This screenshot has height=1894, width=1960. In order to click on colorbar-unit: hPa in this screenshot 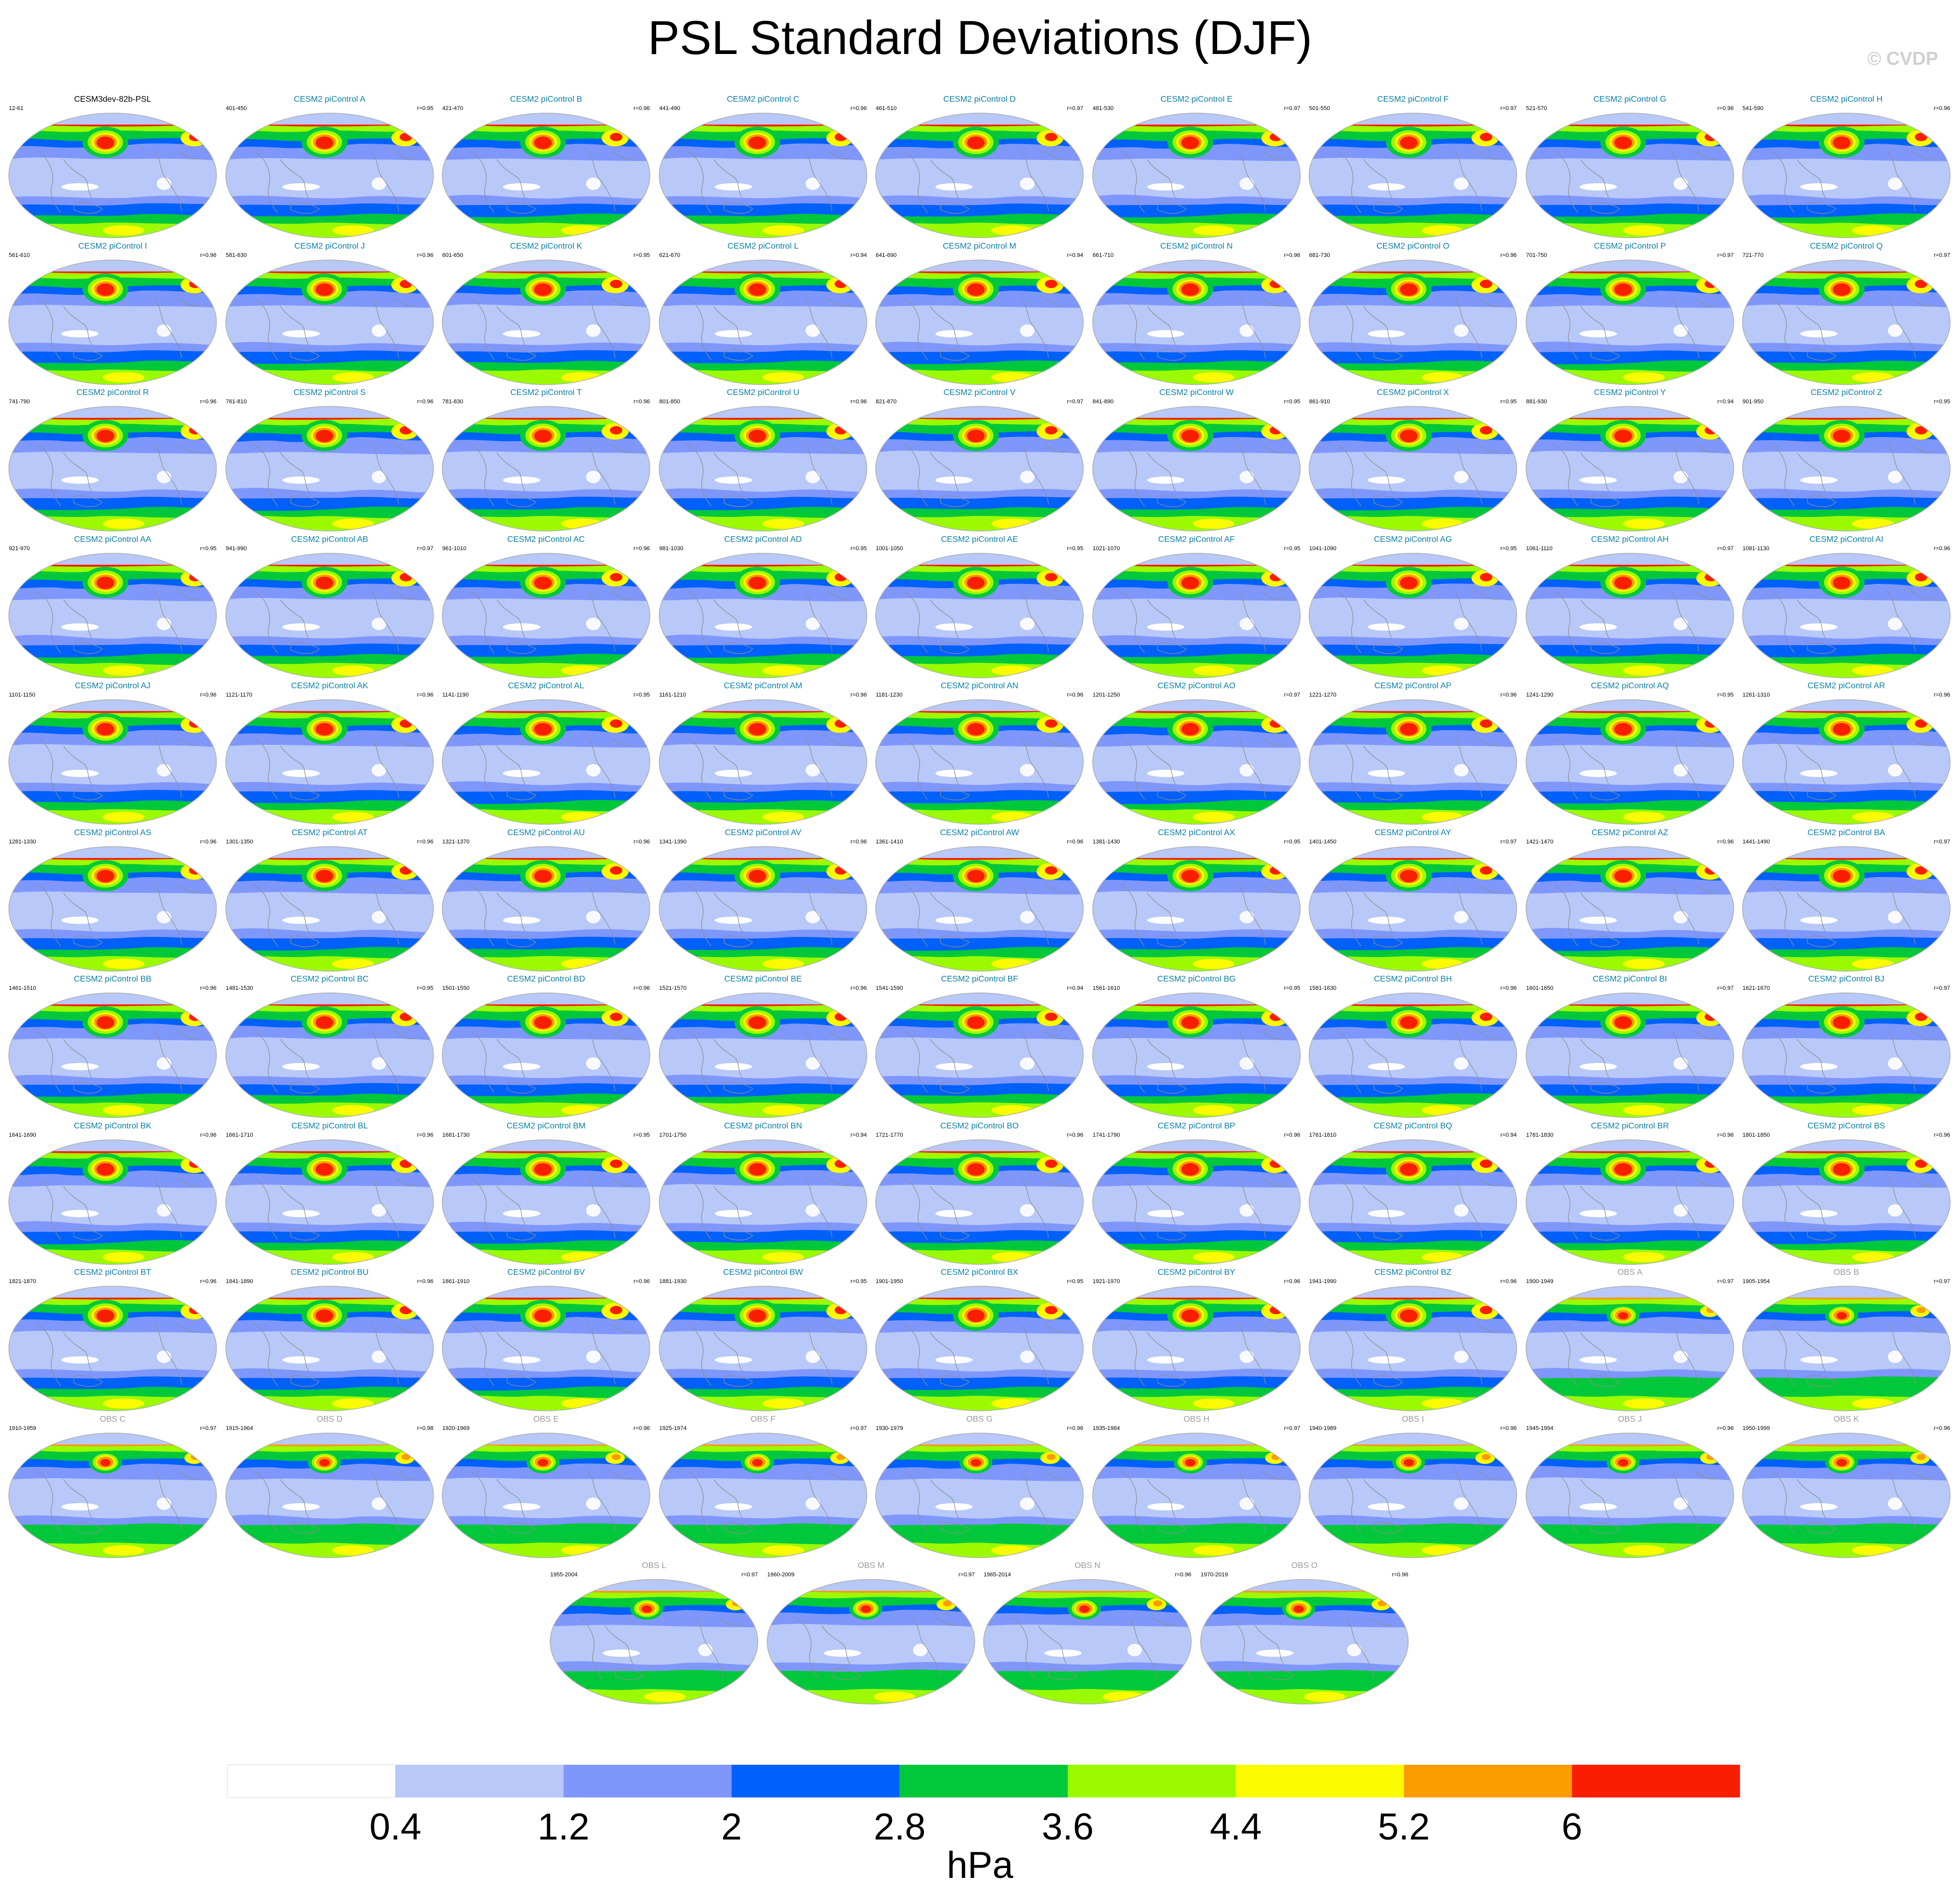, I will do `click(980, 1865)`.